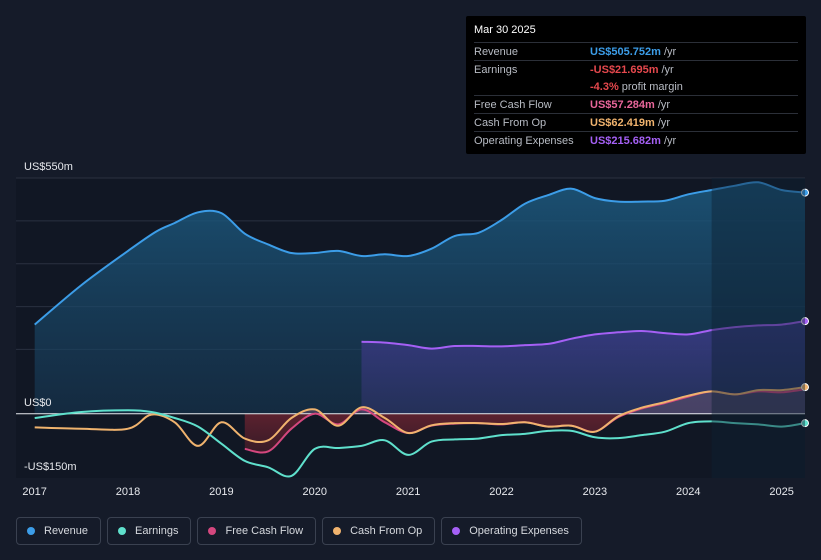 This screenshot has width=821, height=560. I want to click on legend-label: Revenue, so click(66, 531).